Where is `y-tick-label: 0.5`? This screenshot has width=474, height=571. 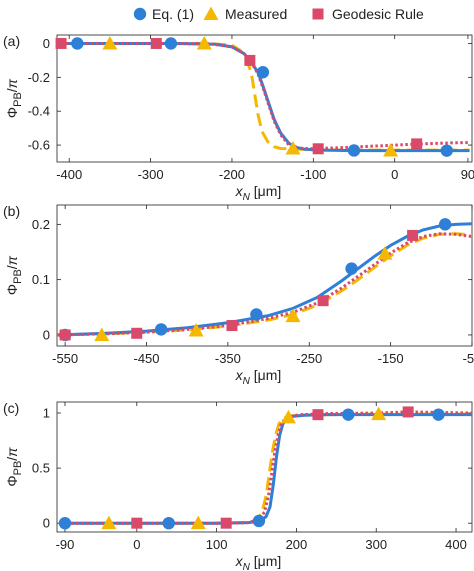 y-tick-label: 0.5 is located at coordinates (41, 468).